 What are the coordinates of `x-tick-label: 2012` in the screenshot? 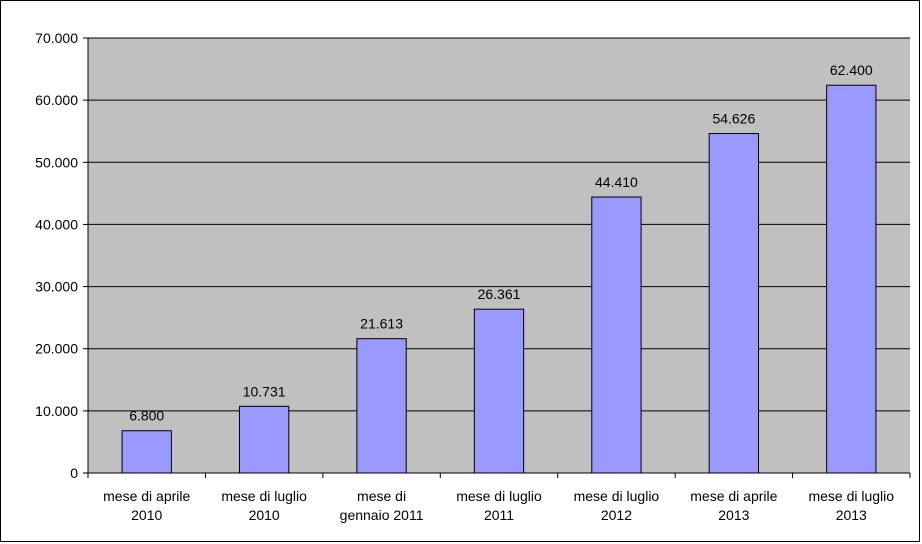 It's located at (616, 515).